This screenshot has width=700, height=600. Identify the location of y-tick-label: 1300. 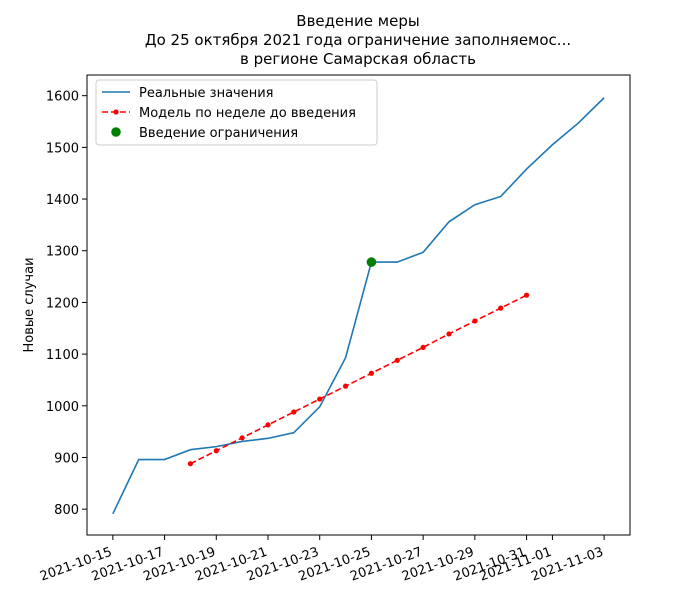
(62, 252).